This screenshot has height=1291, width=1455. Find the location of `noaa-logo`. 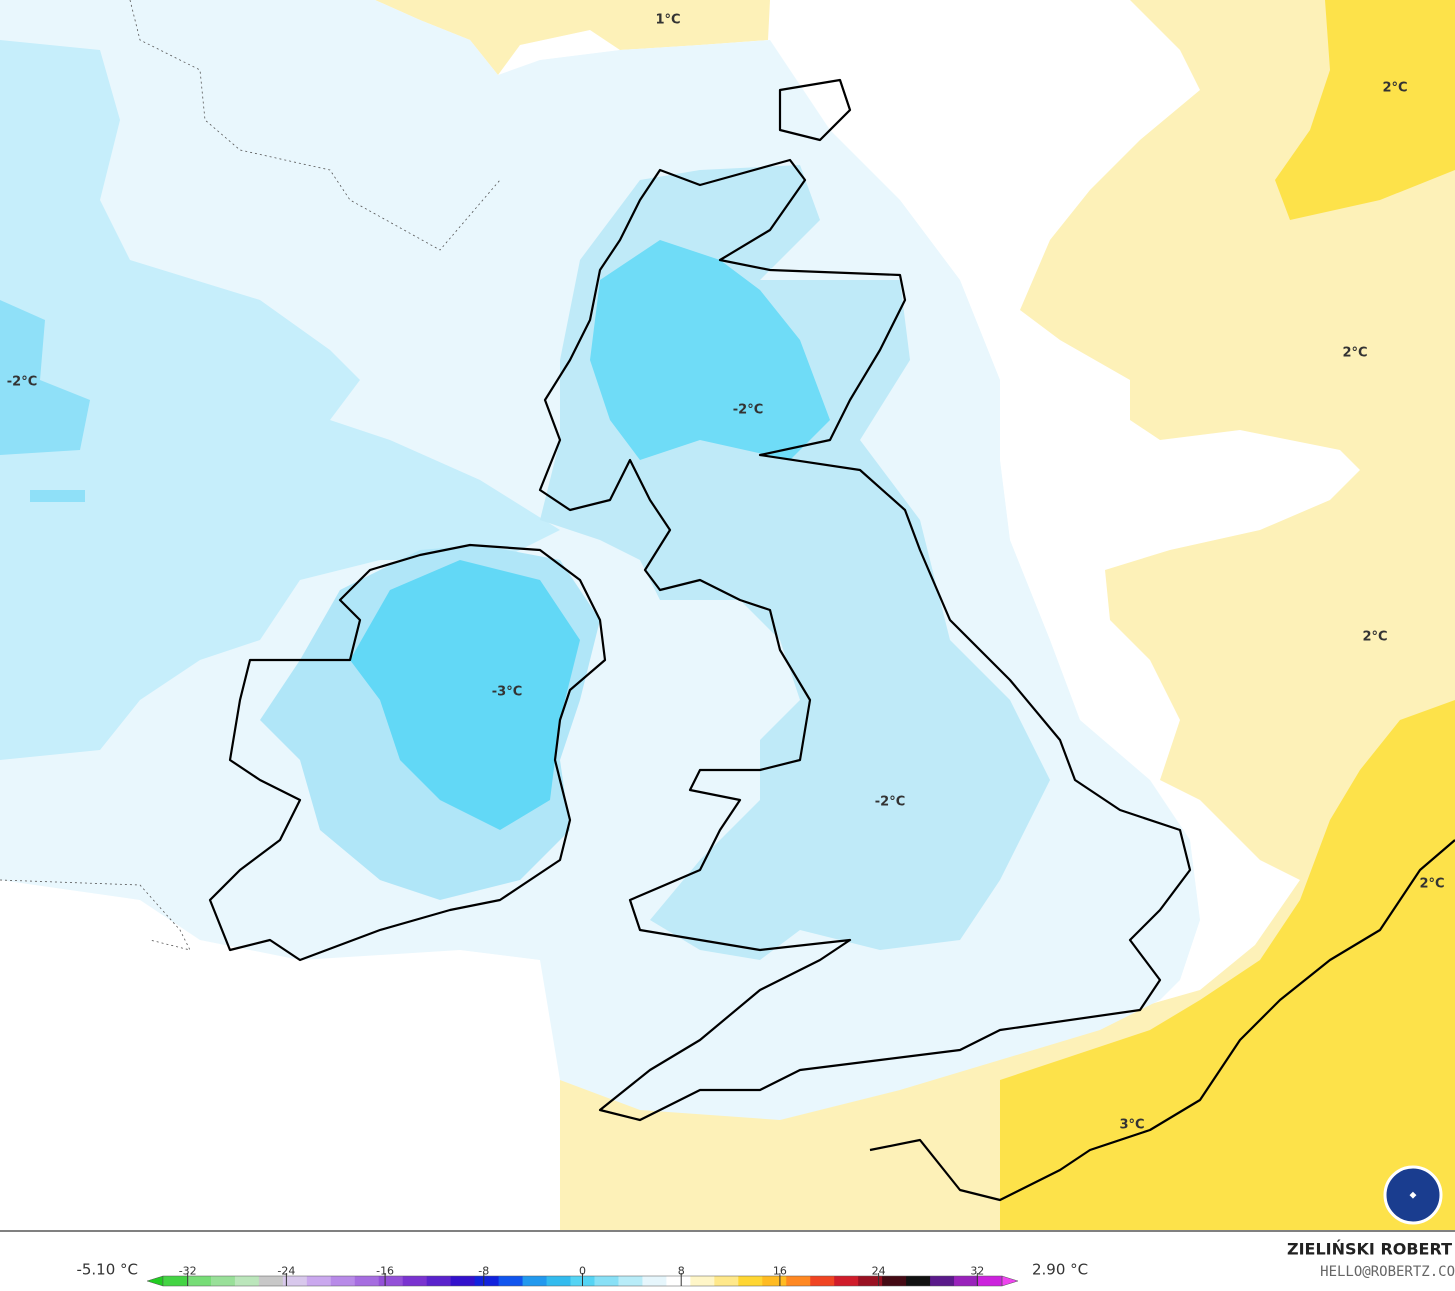

noaa-logo is located at coordinates (1413, 1195).